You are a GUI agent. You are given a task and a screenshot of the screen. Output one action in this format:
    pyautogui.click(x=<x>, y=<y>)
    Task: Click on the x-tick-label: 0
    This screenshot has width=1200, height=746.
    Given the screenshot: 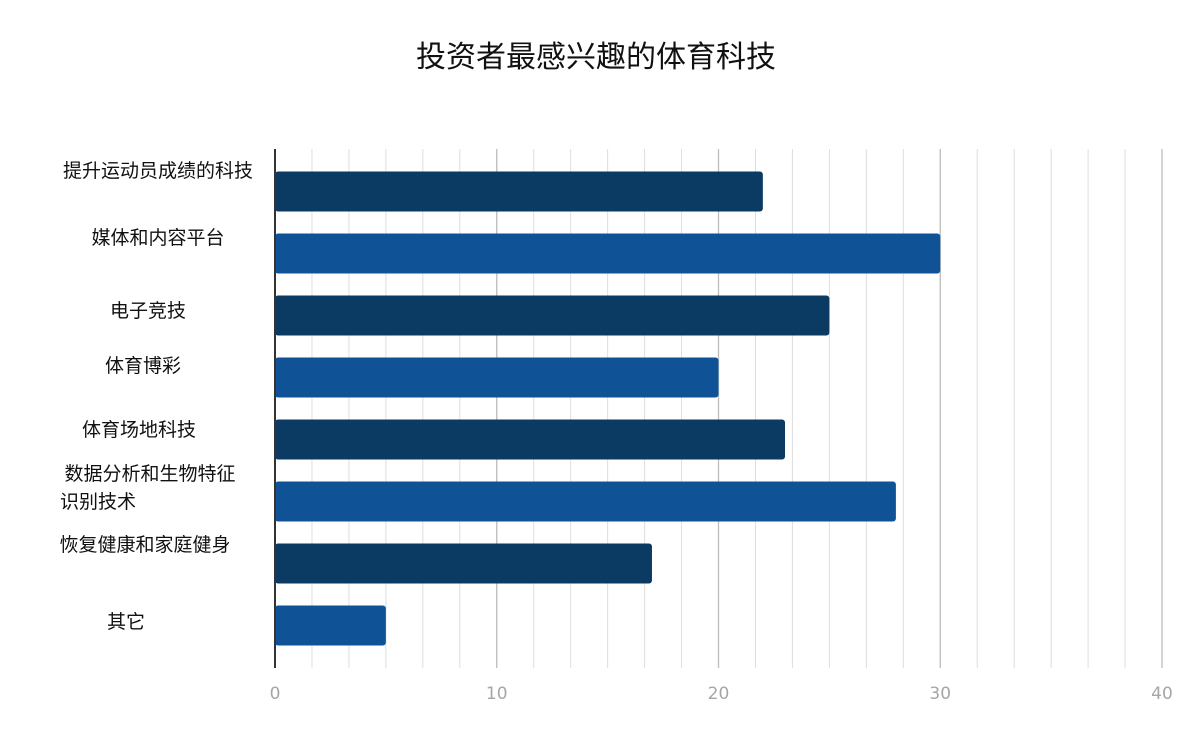 What is the action you would take?
    pyautogui.click(x=275, y=694)
    